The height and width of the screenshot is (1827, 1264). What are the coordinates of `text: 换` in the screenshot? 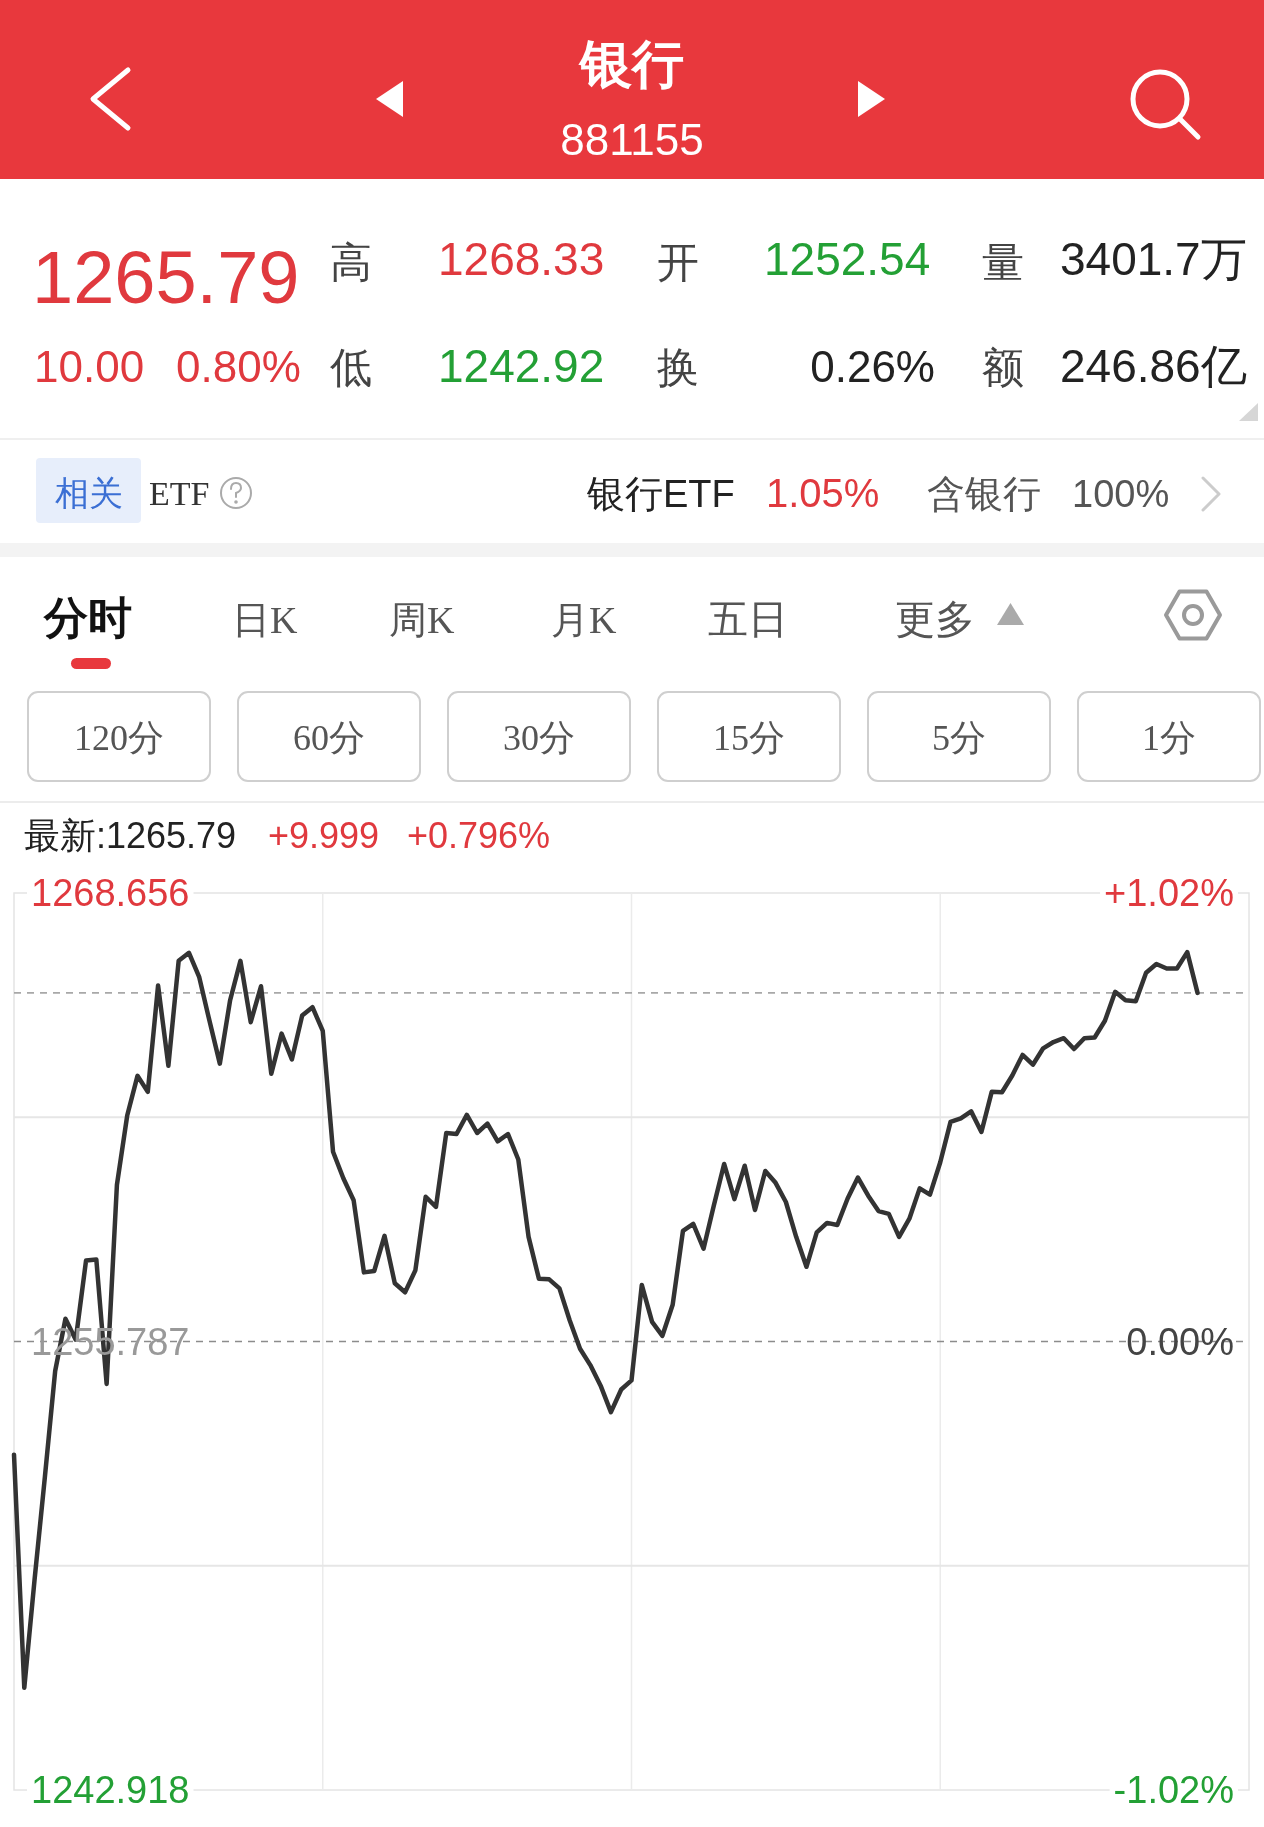 It's located at (678, 367).